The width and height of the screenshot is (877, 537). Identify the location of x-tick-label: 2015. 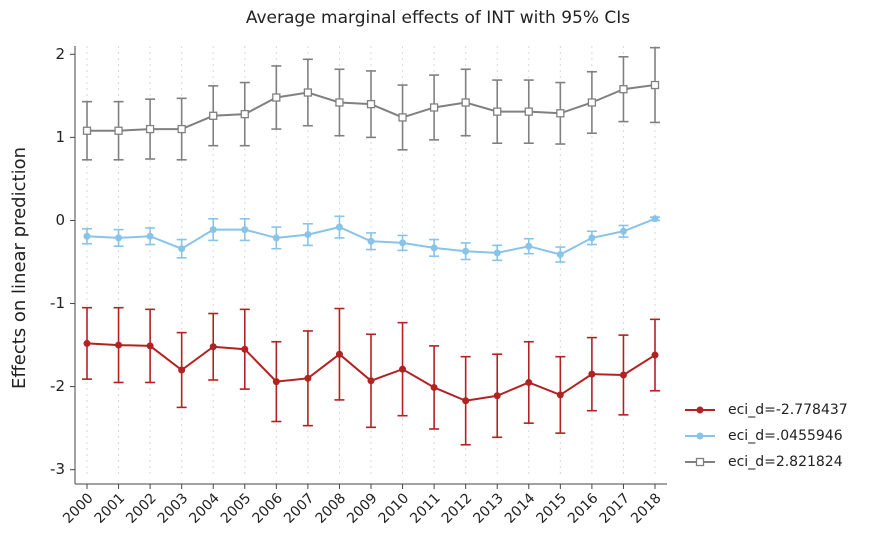
(551, 508).